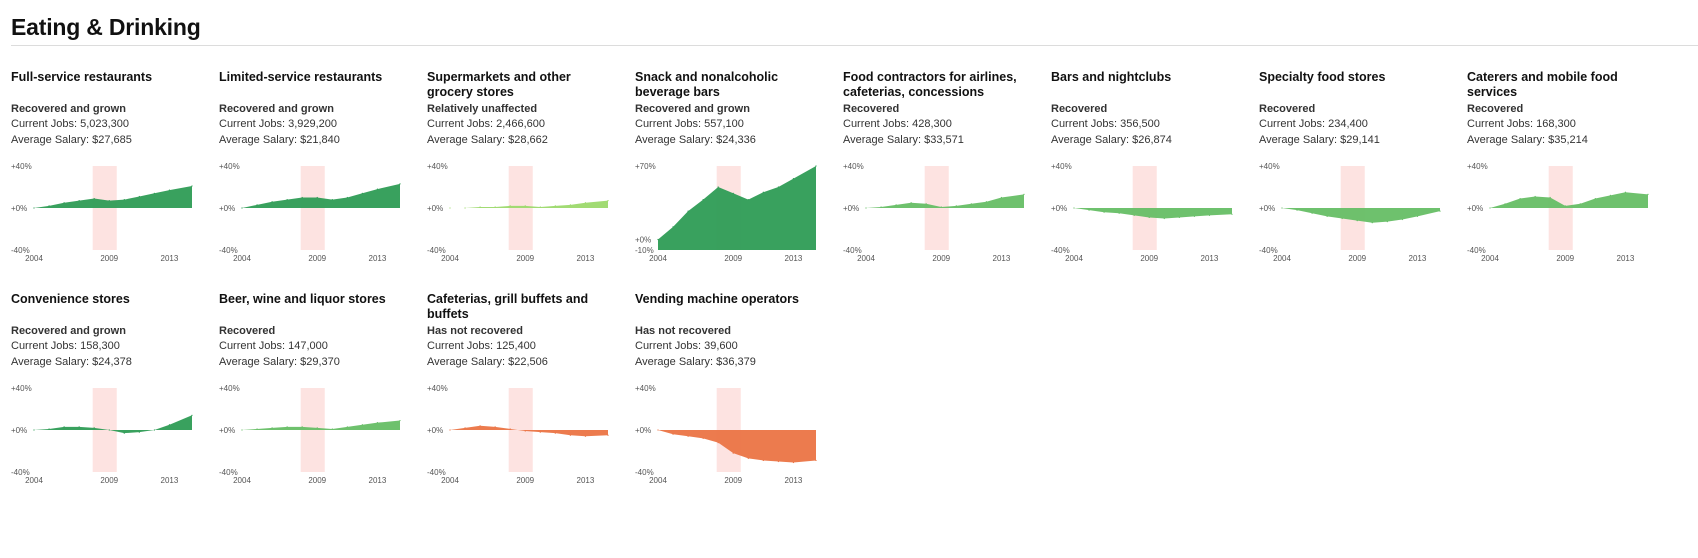 The image size is (1698, 558). What do you see at coordinates (101, 362) in the screenshot?
I see `average-salary: Average Salary: $24,378` at bounding box center [101, 362].